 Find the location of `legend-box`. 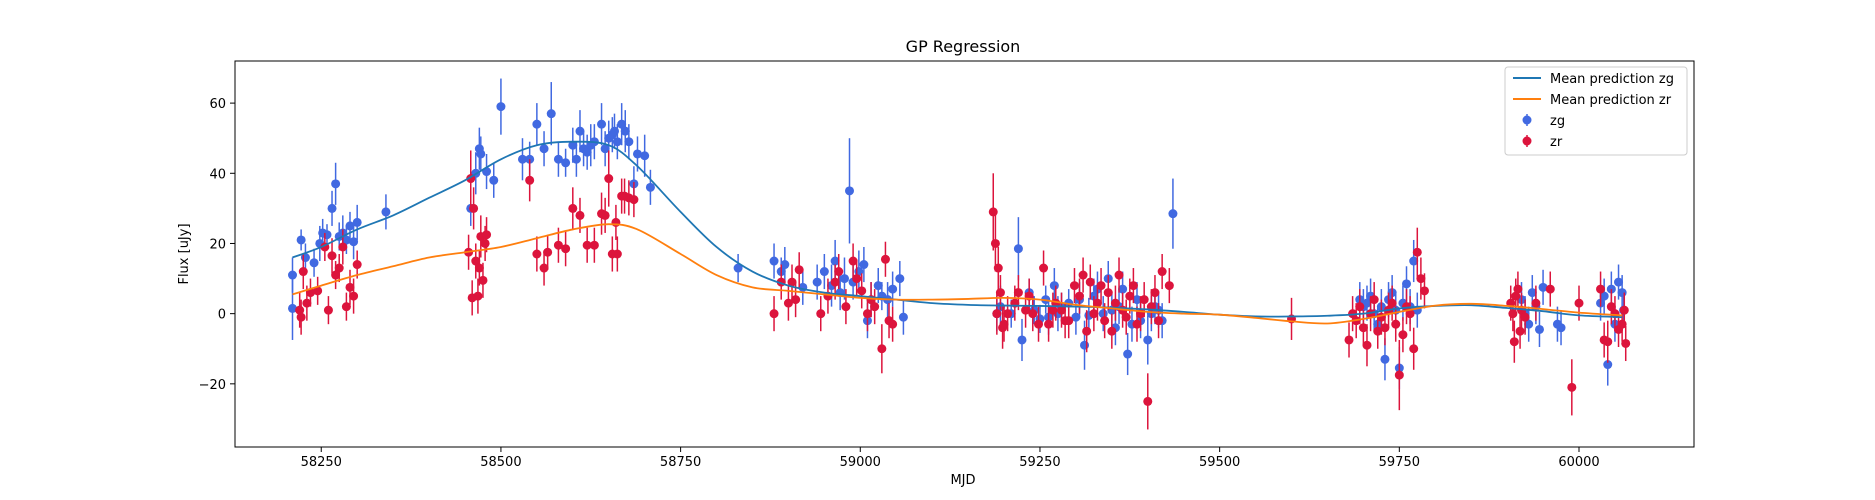

legend-box is located at coordinates (1596, 111).